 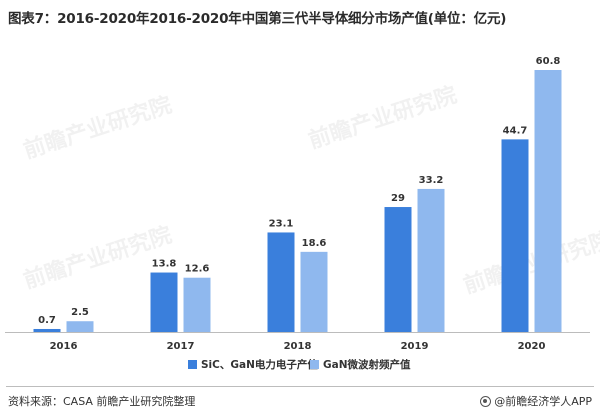 What do you see at coordinates (314, 243) in the screenshot?
I see `data-label: 18.6` at bounding box center [314, 243].